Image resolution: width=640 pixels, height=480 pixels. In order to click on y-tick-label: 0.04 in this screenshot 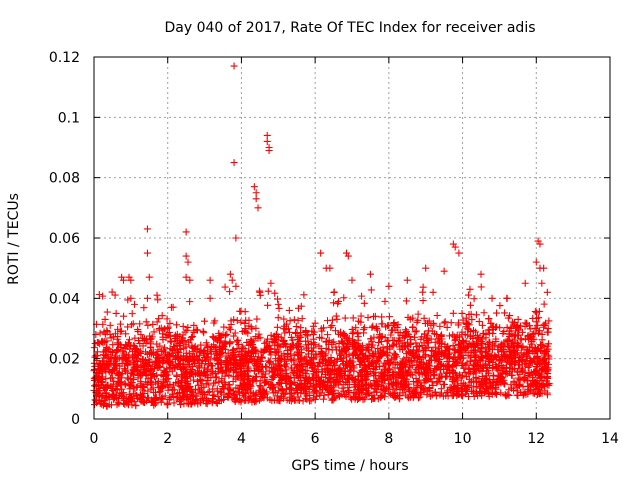, I will do `click(64, 299)`.